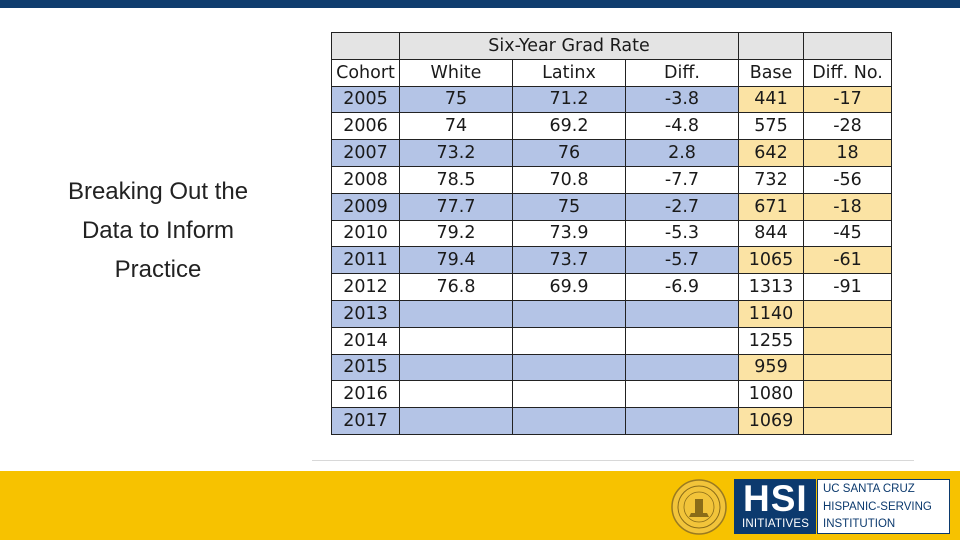 The width and height of the screenshot is (960, 540). I want to click on cell-cohort: 2017, so click(365, 421).